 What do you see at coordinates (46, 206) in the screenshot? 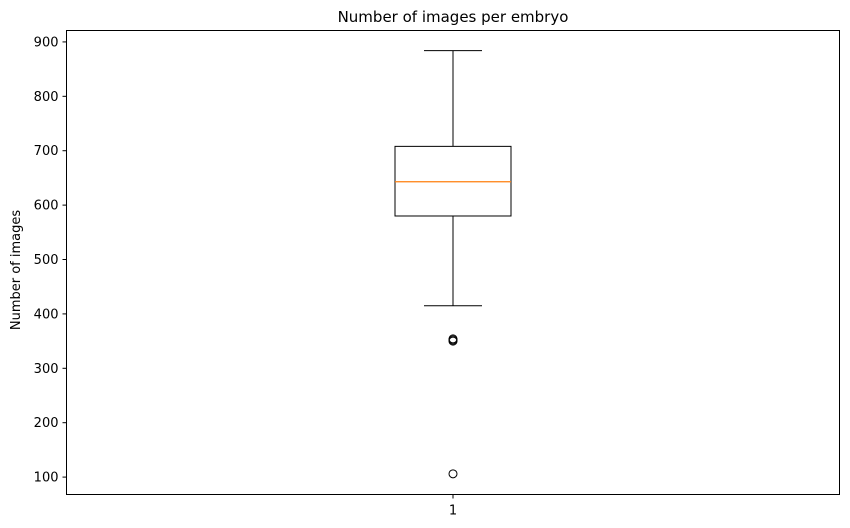
I see `y-tick-label: 600` at bounding box center [46, 206].